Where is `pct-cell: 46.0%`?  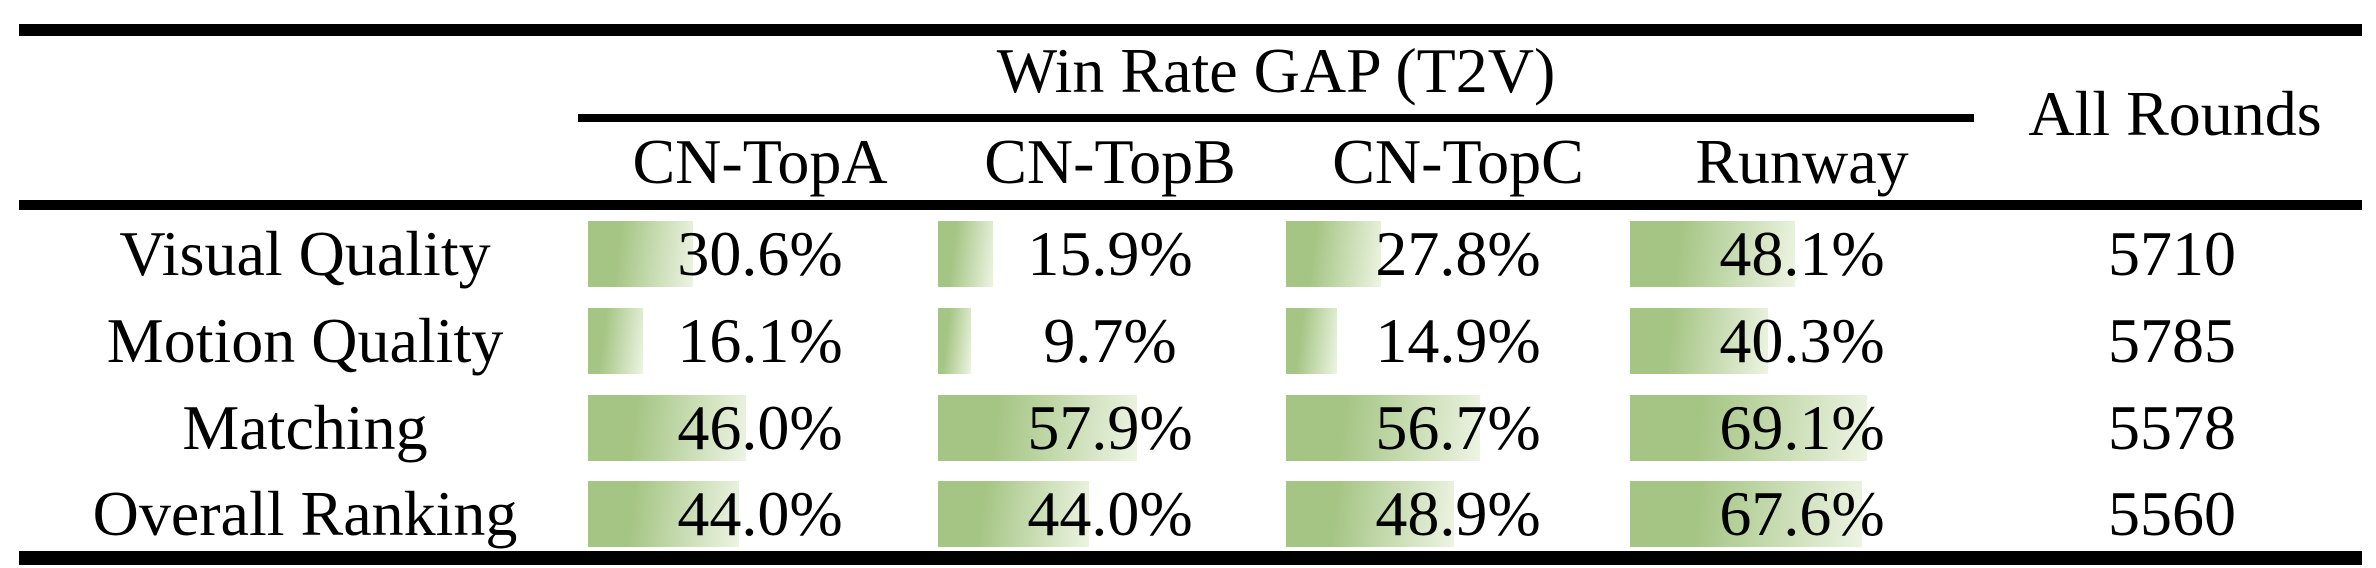
pct-cell: 46.0% is located at coordinates (760, 428).